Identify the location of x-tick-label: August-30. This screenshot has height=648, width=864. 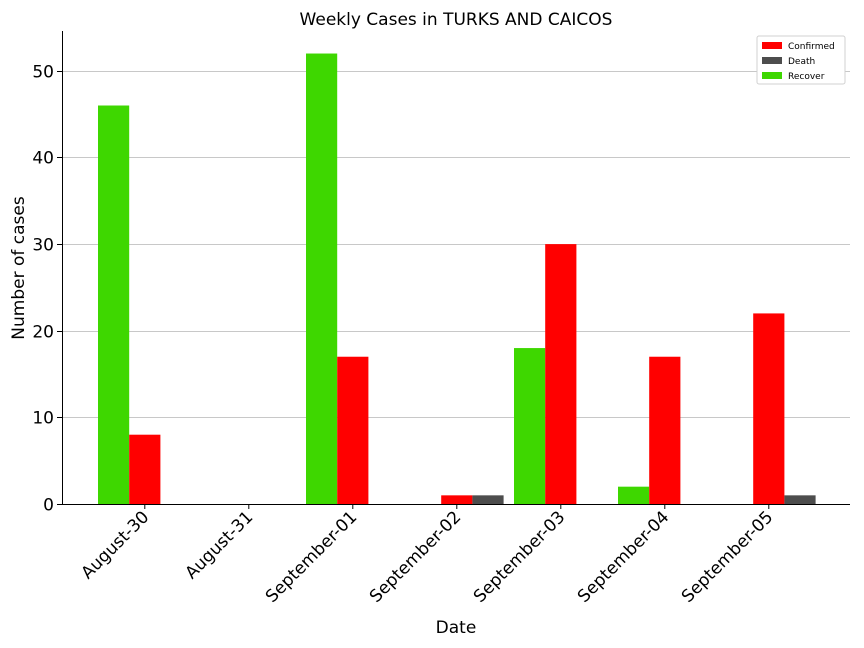
(115, 545).